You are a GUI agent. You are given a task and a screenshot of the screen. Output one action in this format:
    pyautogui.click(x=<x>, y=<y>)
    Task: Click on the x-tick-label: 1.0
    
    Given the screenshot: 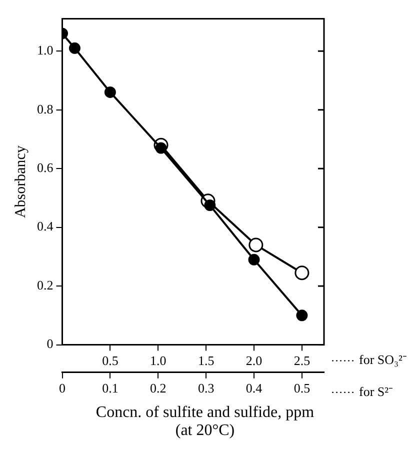 What is the action you would take?
    pyautogui.click(x=158, y=360)
    